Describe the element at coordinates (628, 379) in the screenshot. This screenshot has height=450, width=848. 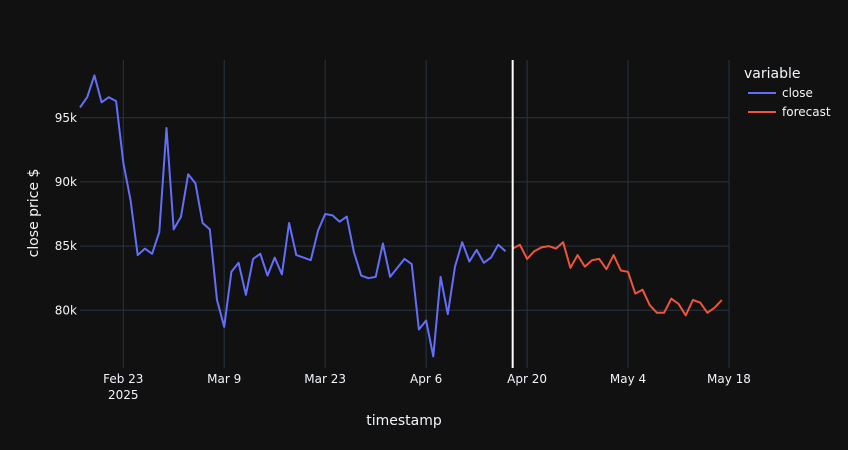
I see `x-tick-label: May 4` at that location.